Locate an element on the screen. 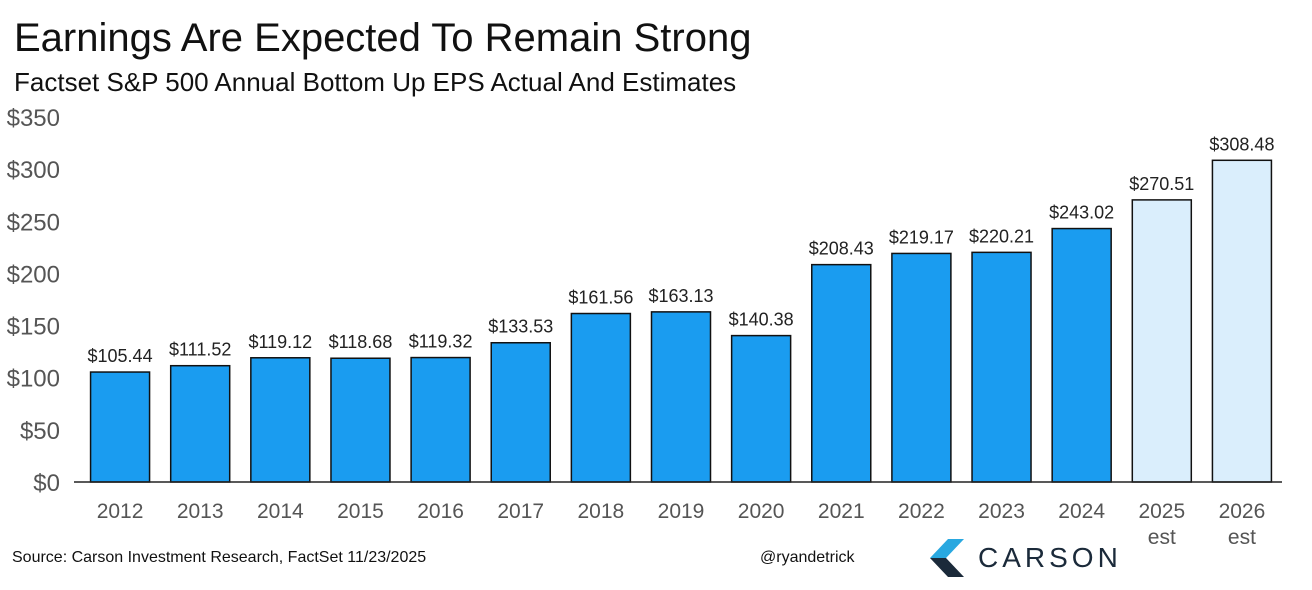 This screenshot has width=1312, height=590. author-handle: @ryandetrick is located at coordinates (807, 557).